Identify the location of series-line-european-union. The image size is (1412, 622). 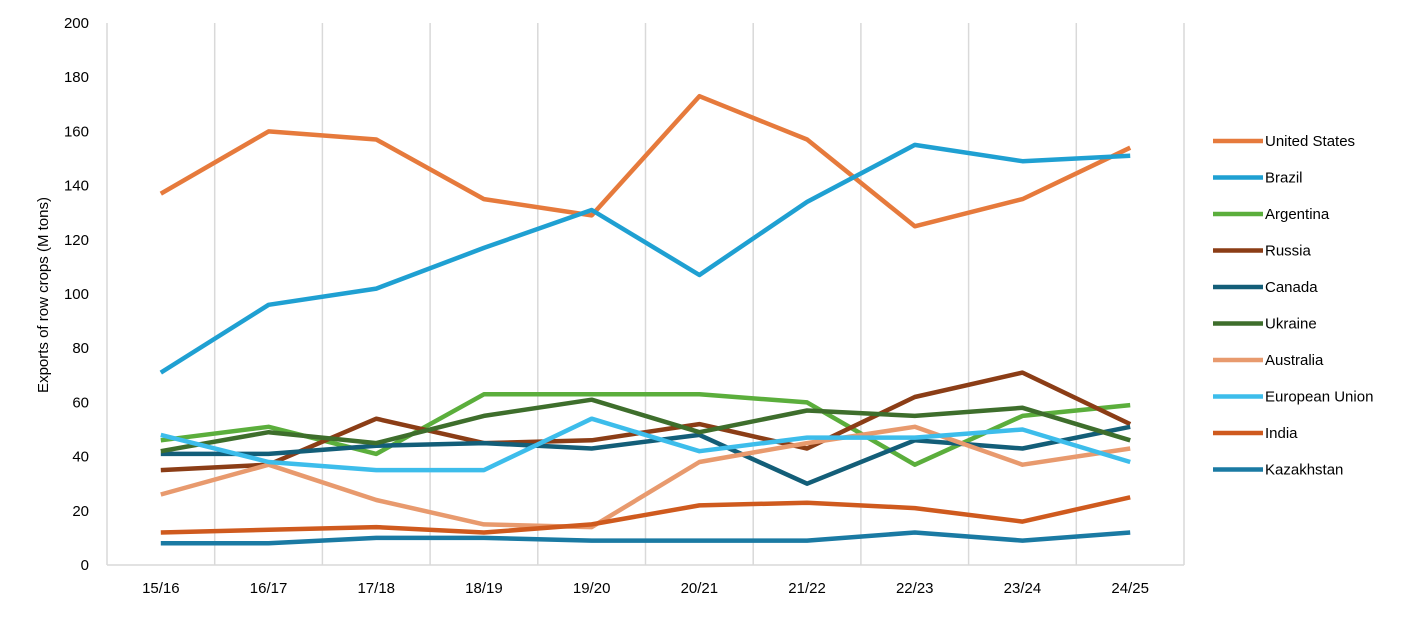
(645, 444).